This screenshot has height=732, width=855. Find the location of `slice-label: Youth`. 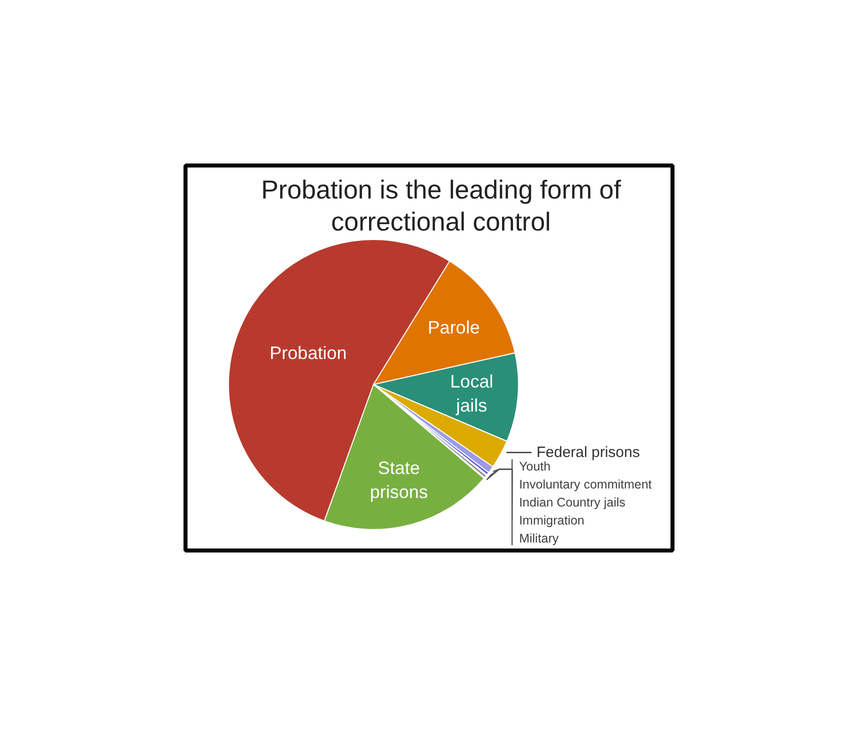

slice-label: Youth is located at coordinates (535, 466).